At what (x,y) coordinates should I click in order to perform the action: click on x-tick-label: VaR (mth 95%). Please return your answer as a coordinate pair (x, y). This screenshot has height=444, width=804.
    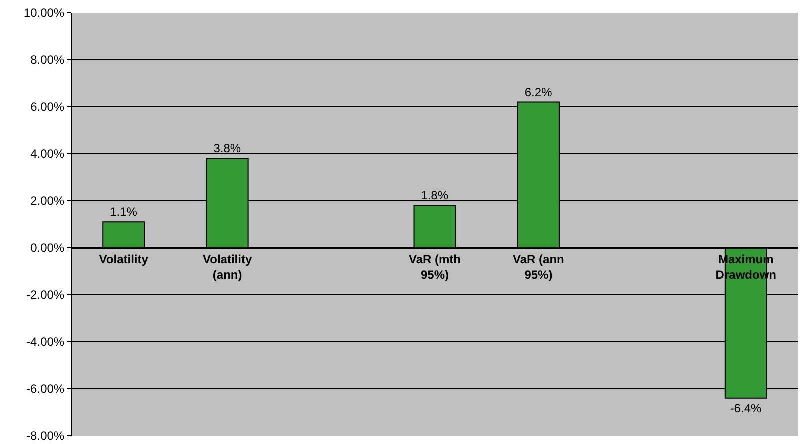
    Looking at the image, I should click on (435, 267).